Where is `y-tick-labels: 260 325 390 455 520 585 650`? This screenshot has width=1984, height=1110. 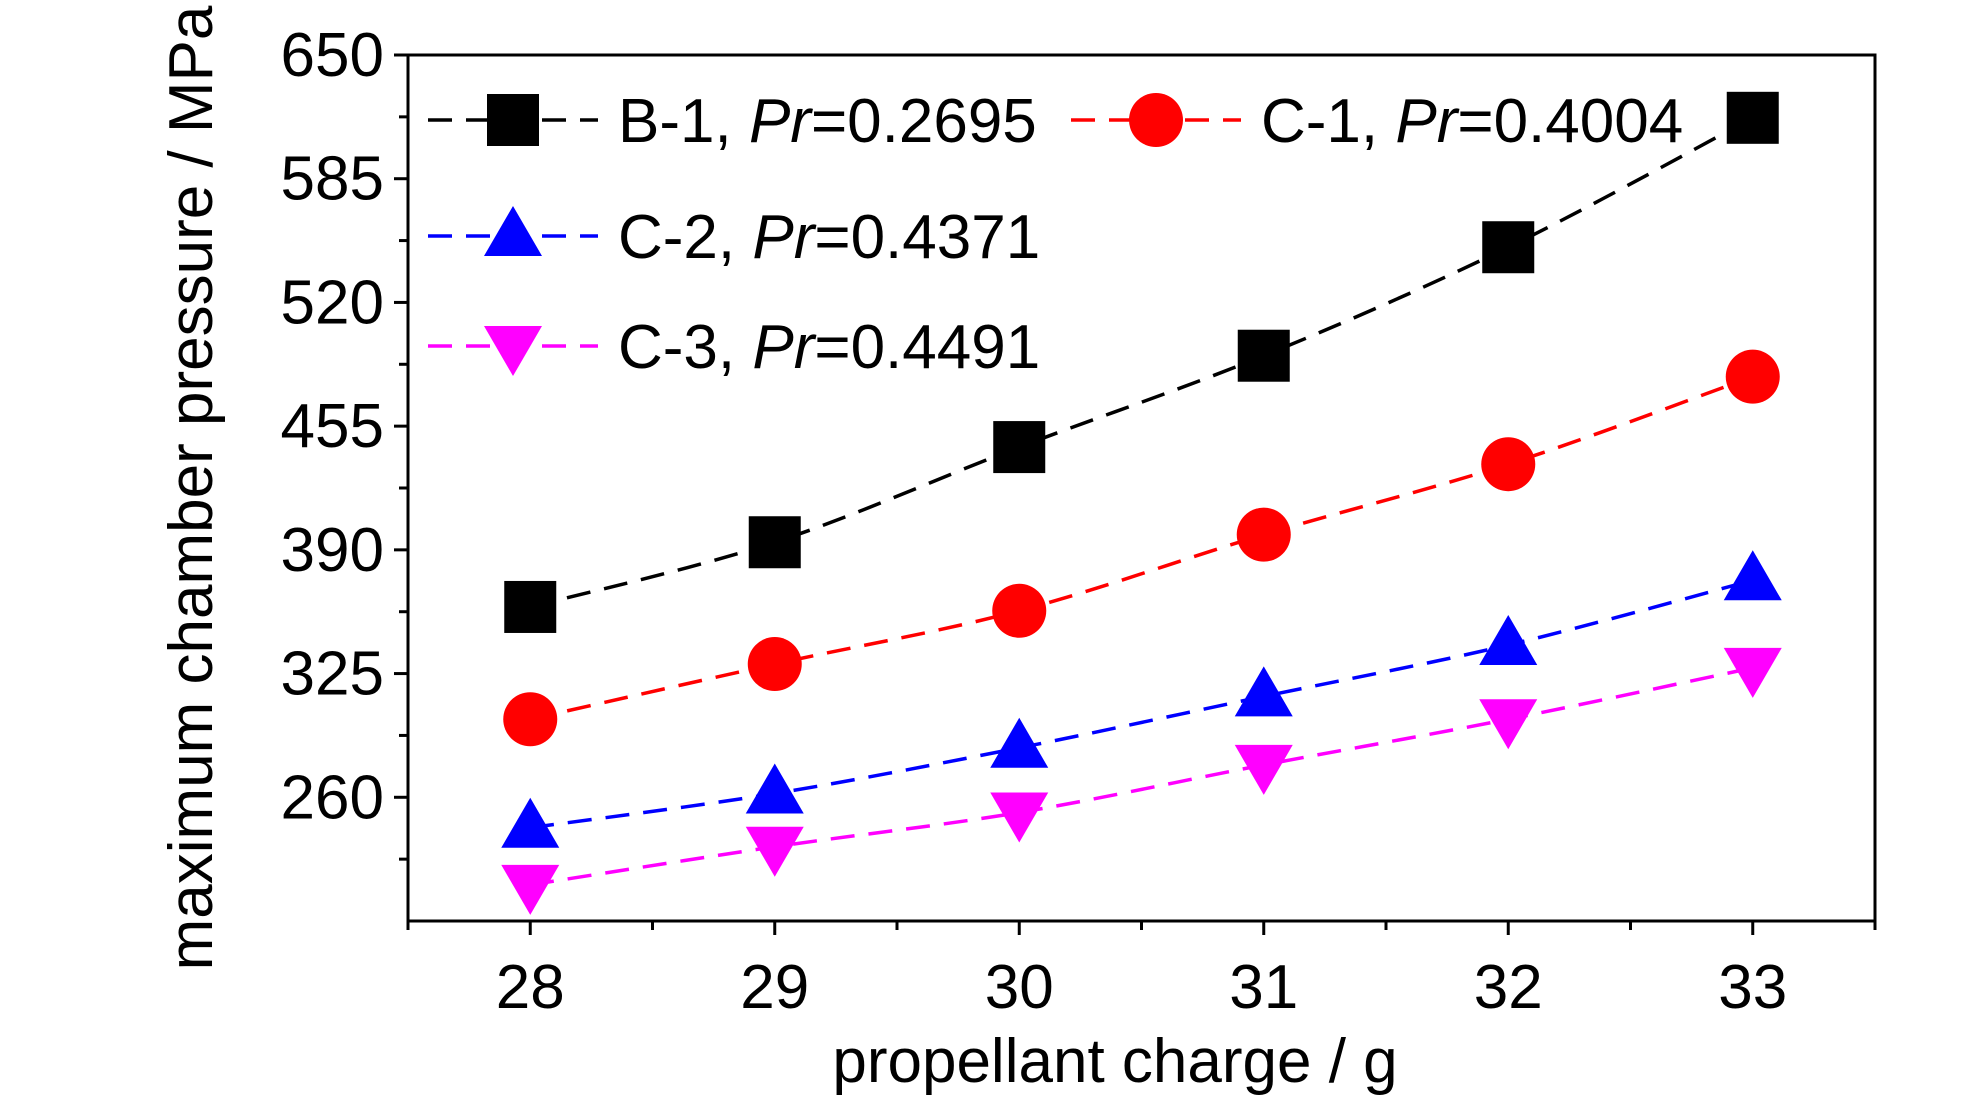
y-tick-labels: 260 325 390 455 520 585 650 is located at coordinates (332, 426).